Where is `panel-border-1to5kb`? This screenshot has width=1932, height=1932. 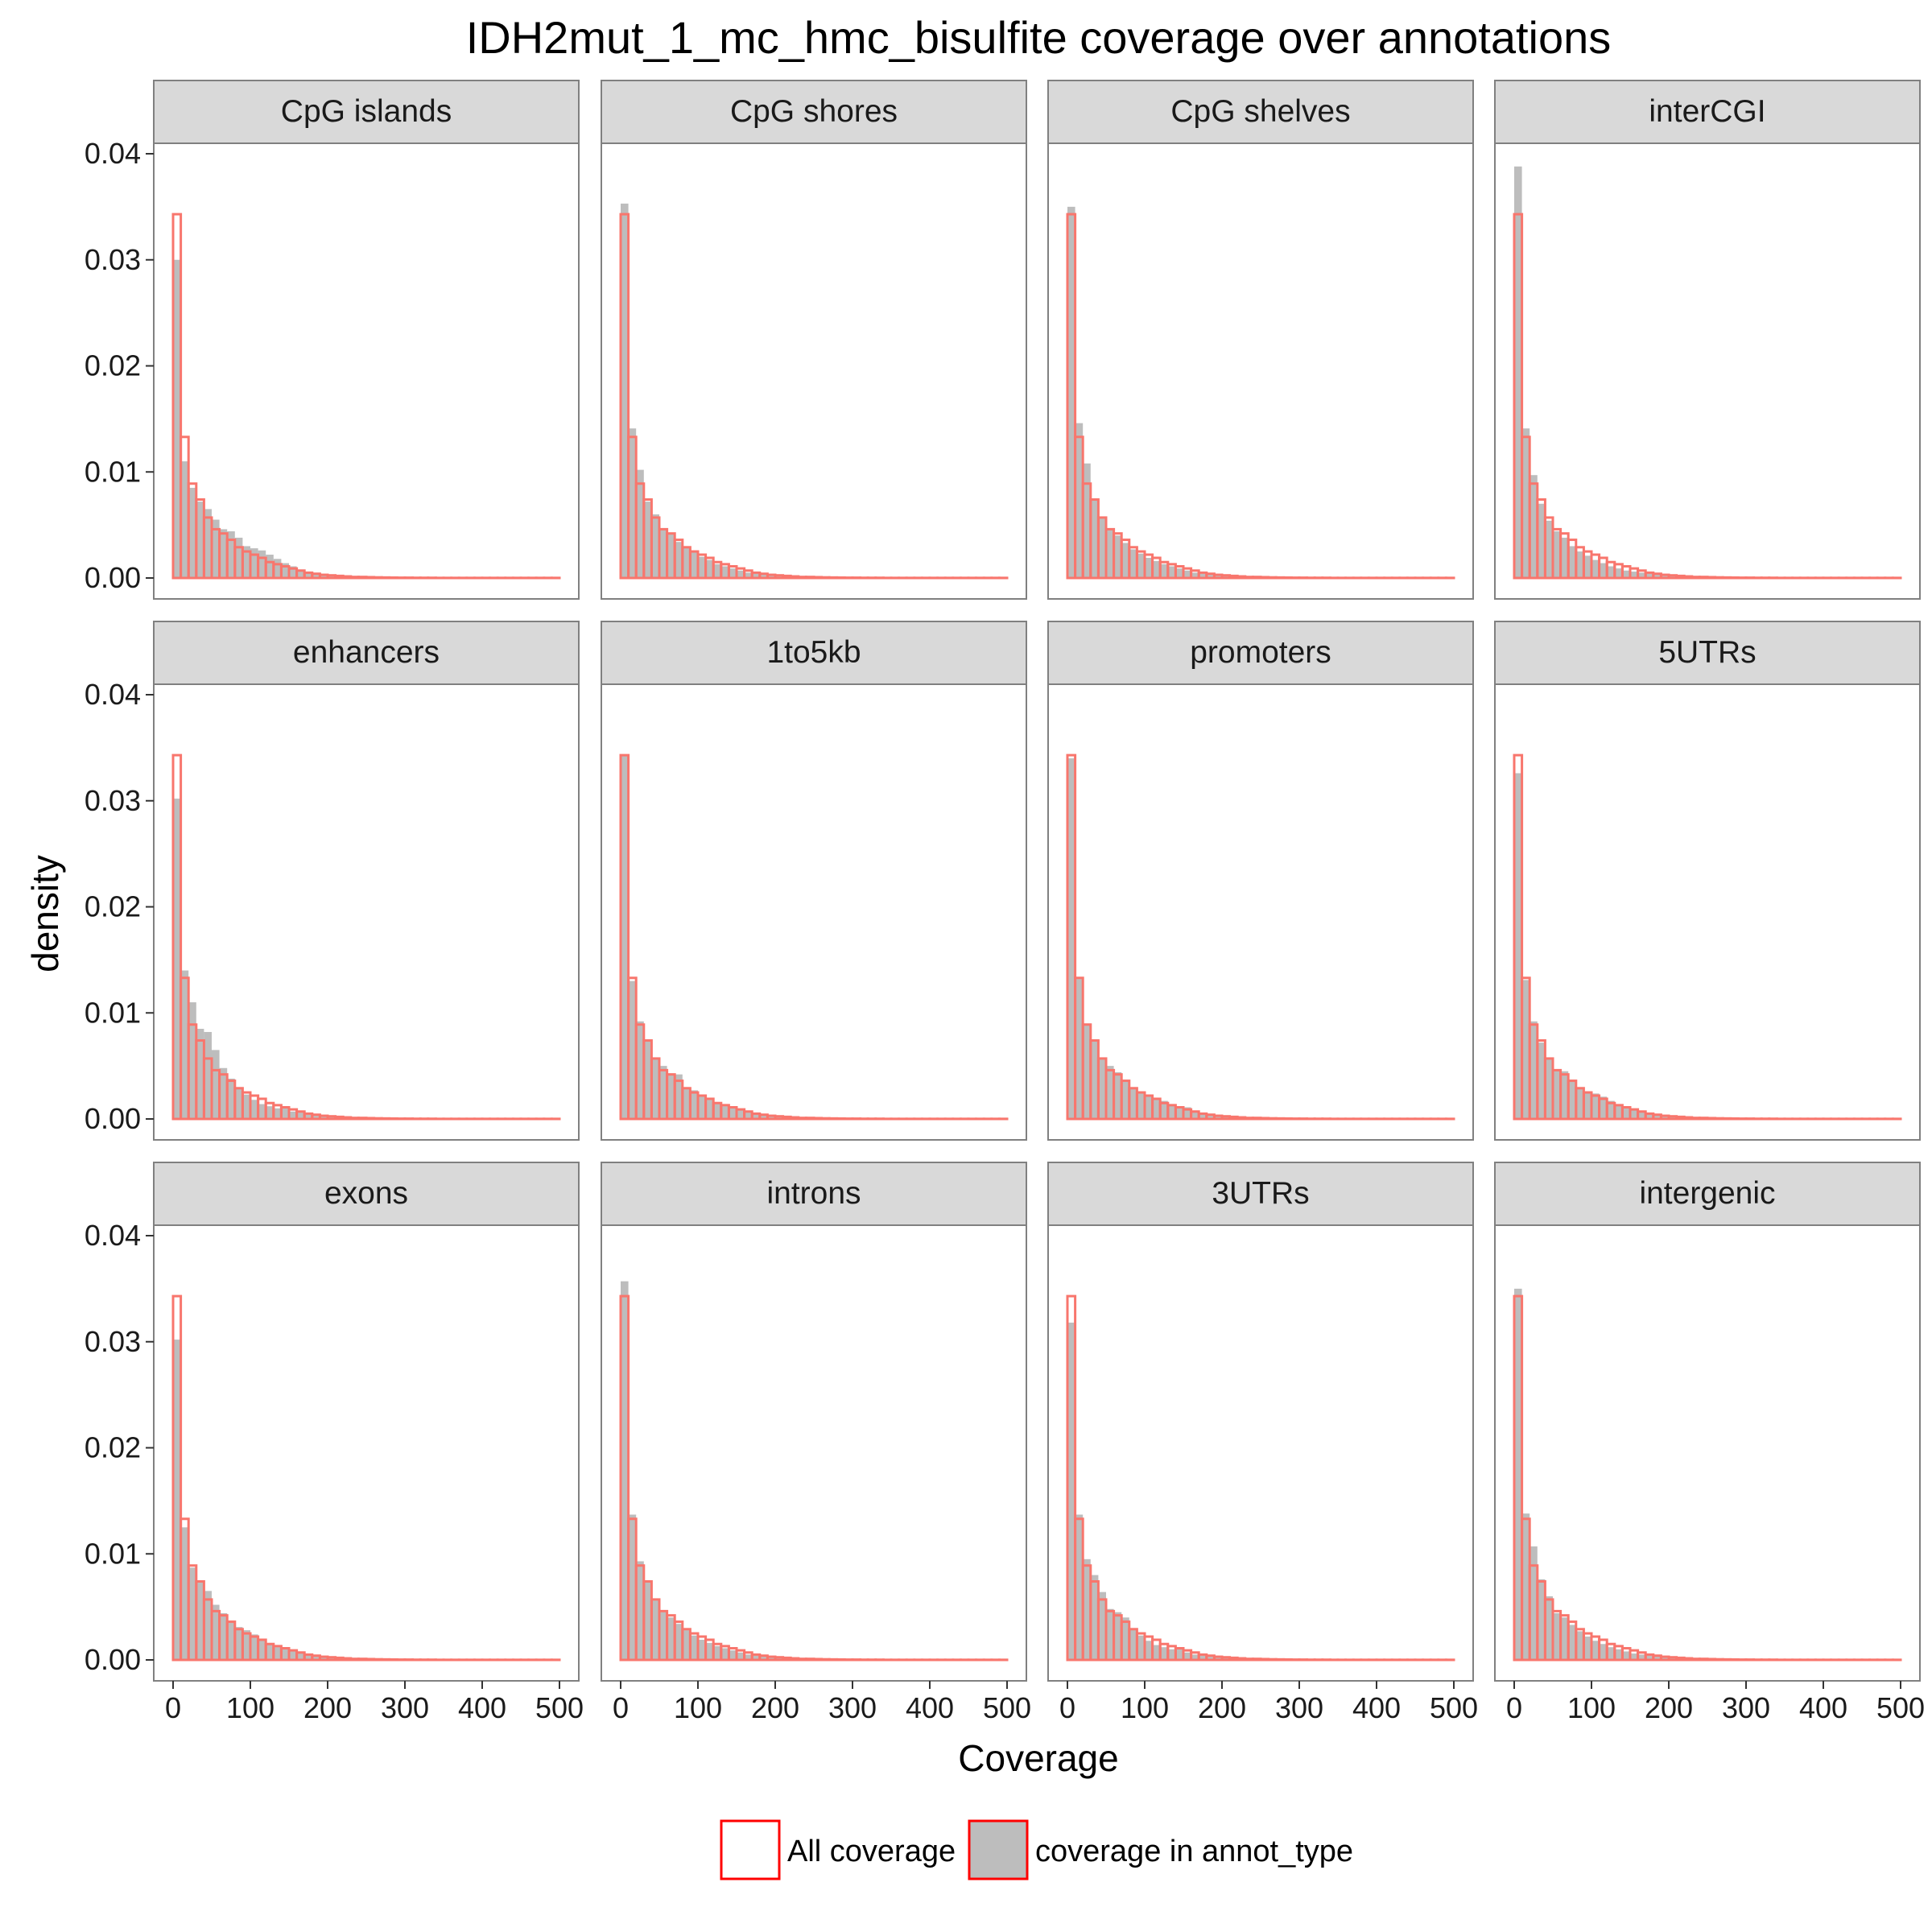 panel-border-1to5kb is located at coordinates (814, 912).